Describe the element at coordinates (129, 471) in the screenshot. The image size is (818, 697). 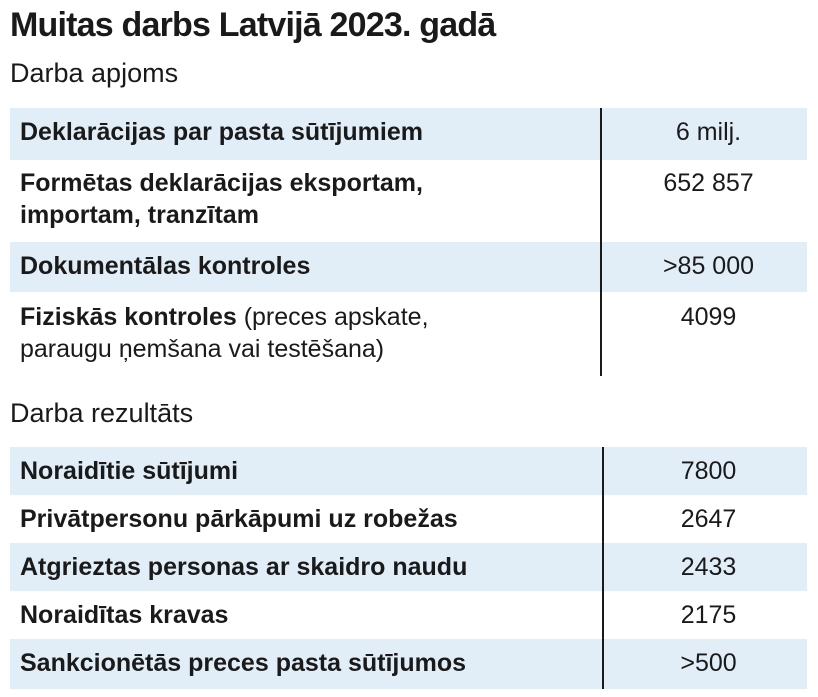
I see `row-label: Noraidītie sūtījumi` at that location.